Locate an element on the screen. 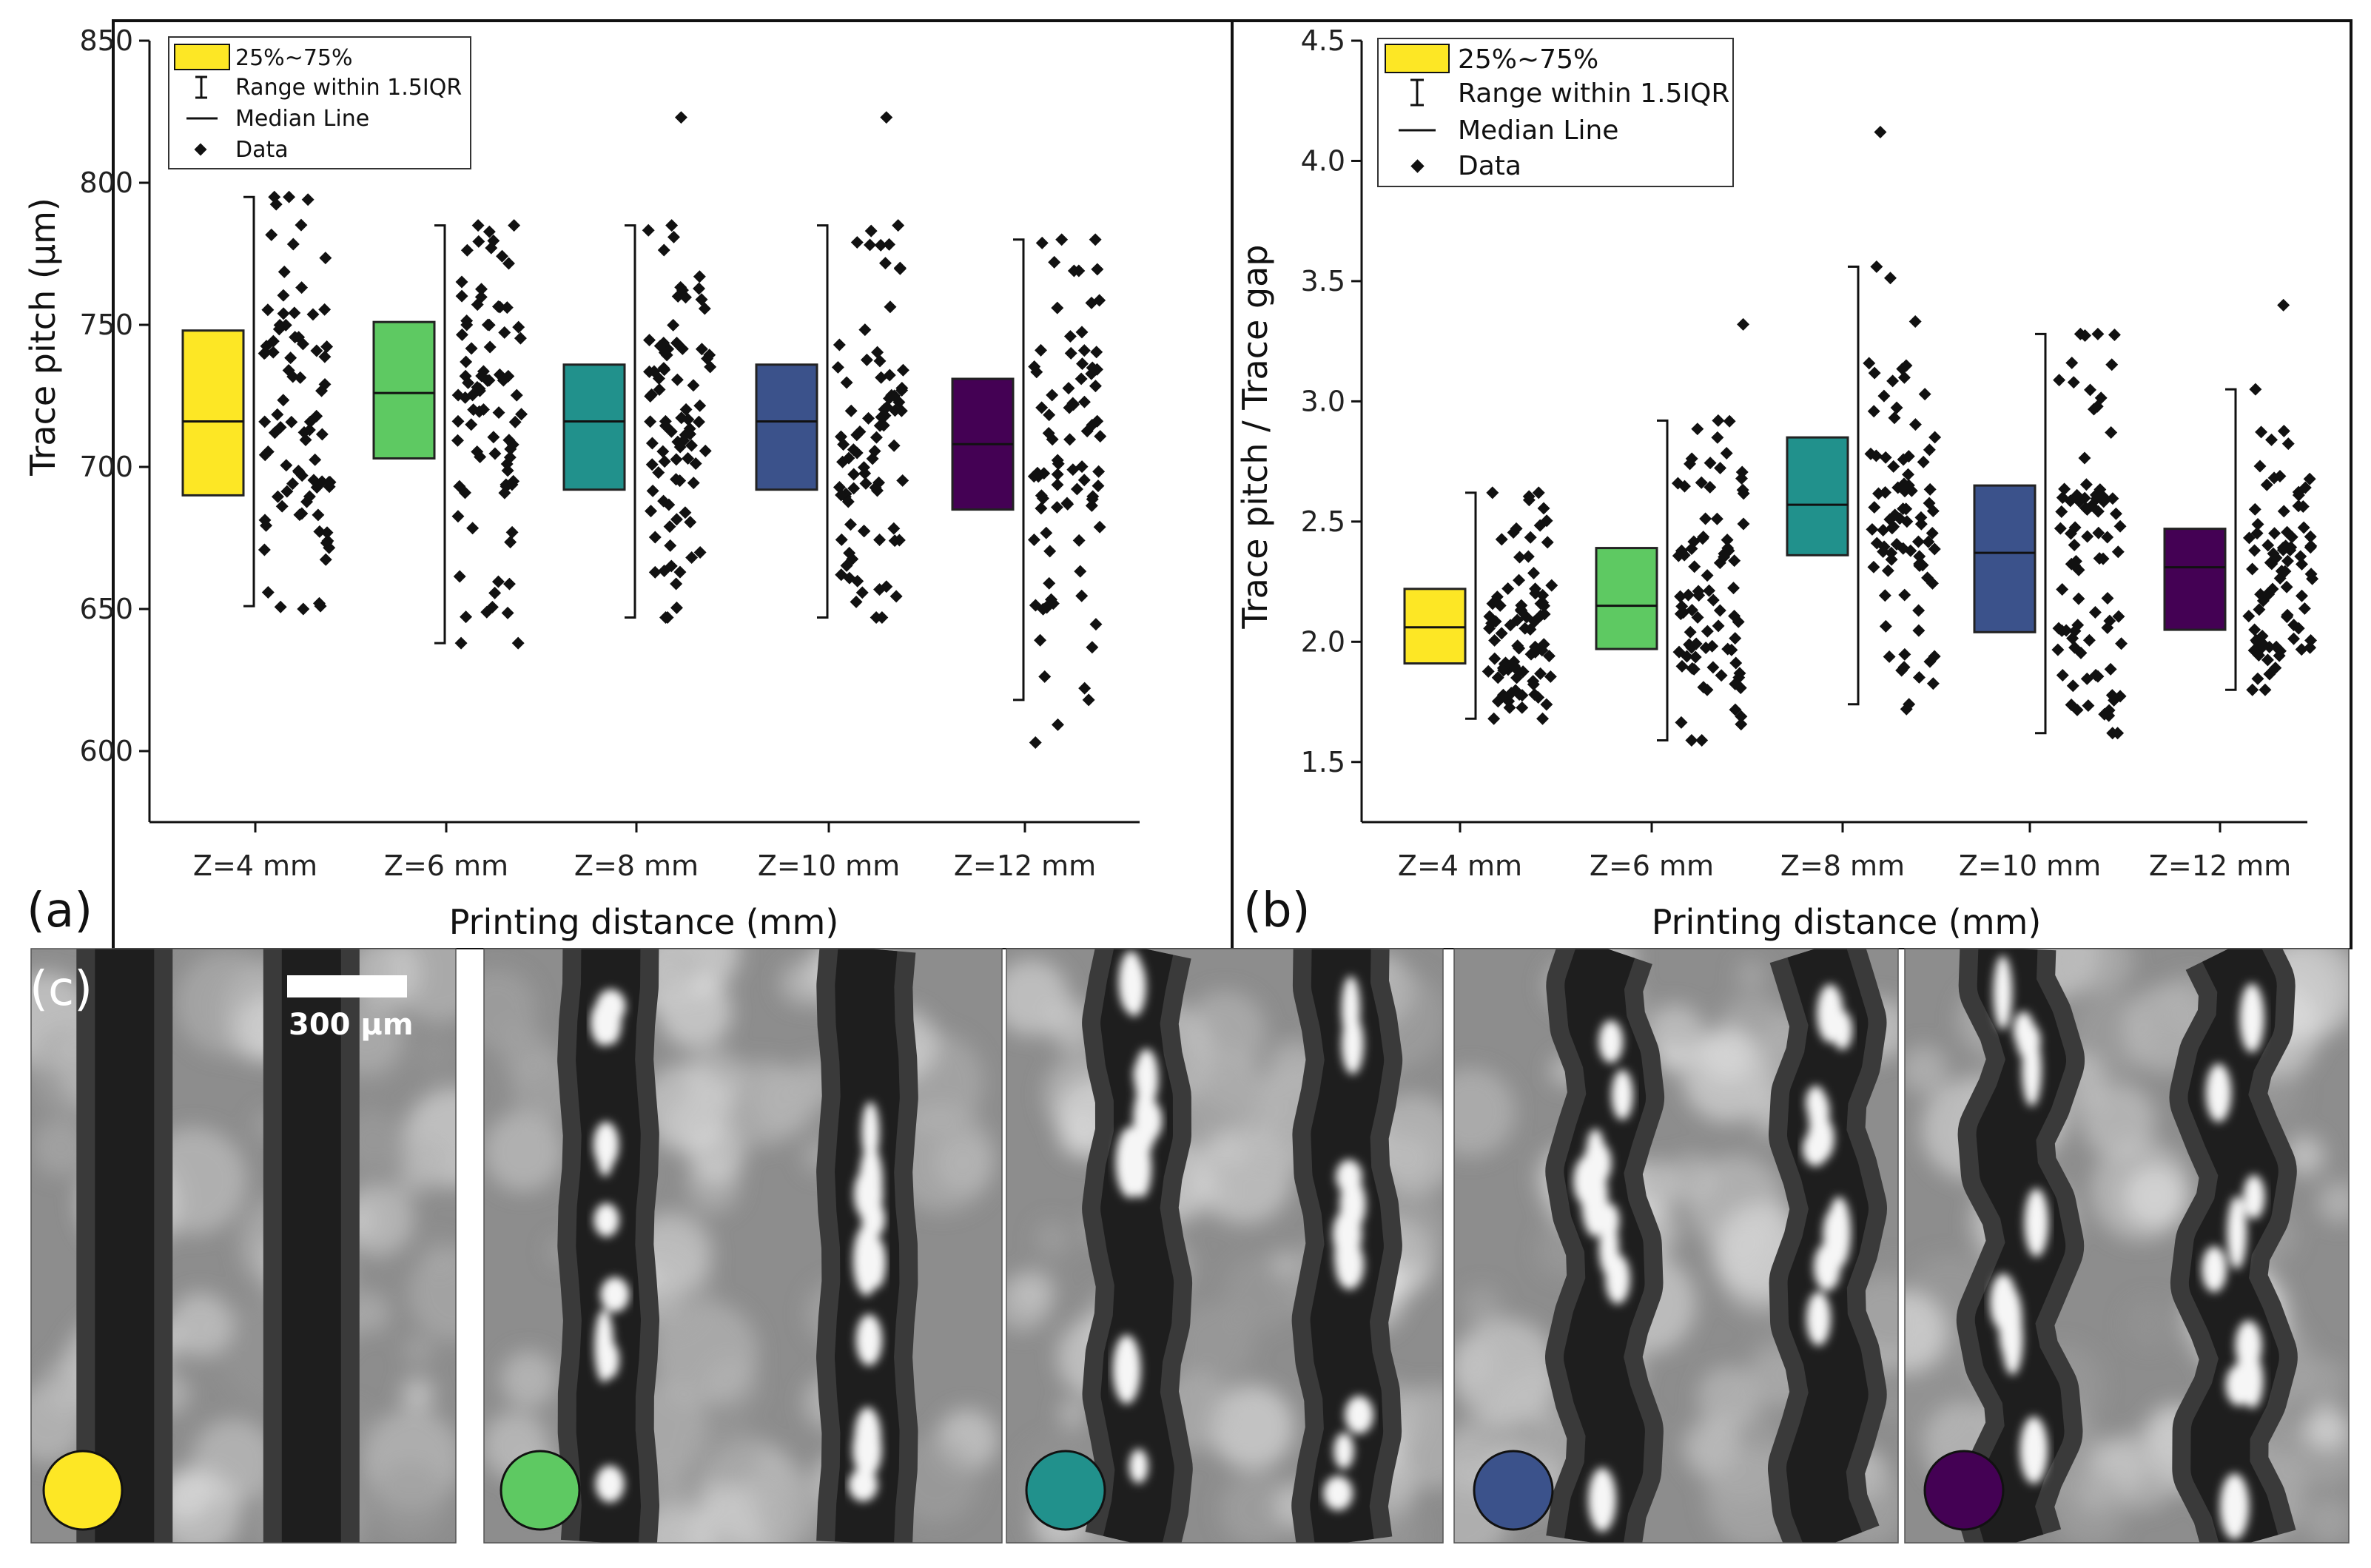  y-tick-label: 3.0 is located at coordinates (1323, 401).